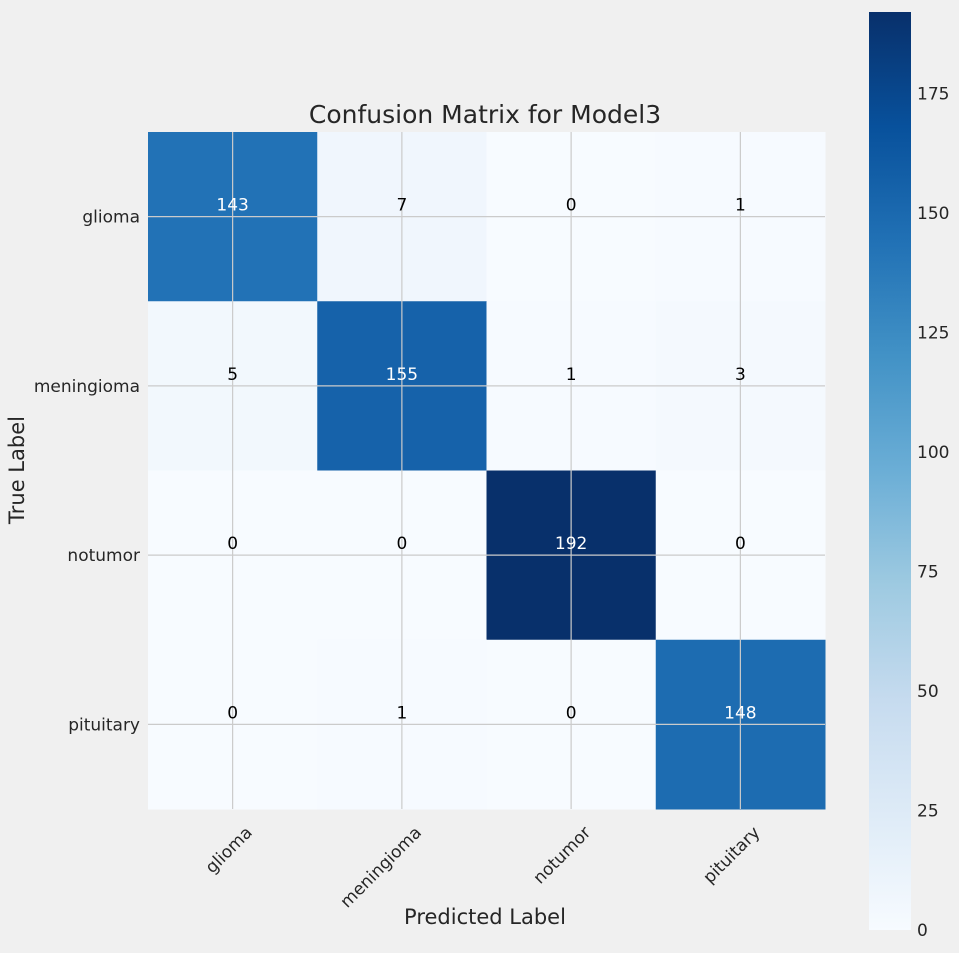 Image resolution: width=959 pixels, height=953 pixels. Describe the element at coordinates (731, 855) in the screenshot. I see `x-tick-label: pituitary` at that location.